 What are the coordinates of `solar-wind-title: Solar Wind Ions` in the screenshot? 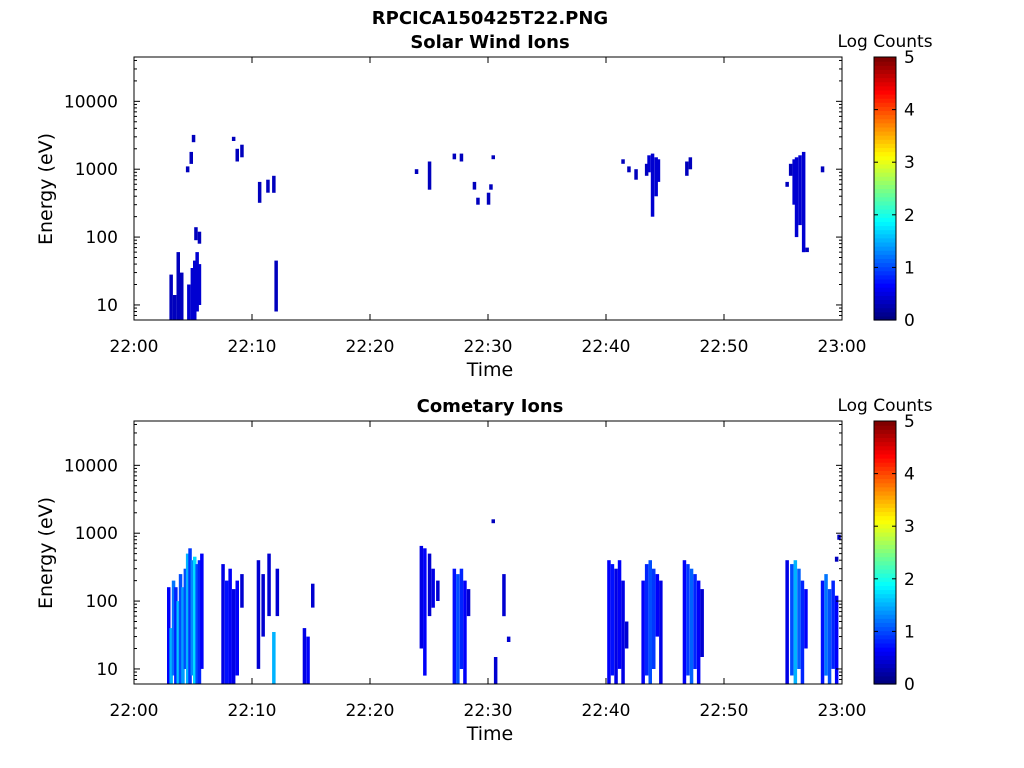 It's located at (489, 42).